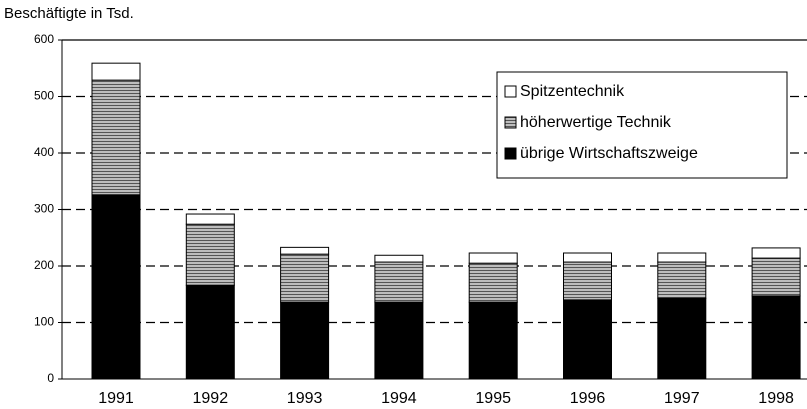 This screenshot has height=409, width=807. Describe the element at coordinates (116, 398) in the screenshot. I see `x-tick-label: 1991` at that location.